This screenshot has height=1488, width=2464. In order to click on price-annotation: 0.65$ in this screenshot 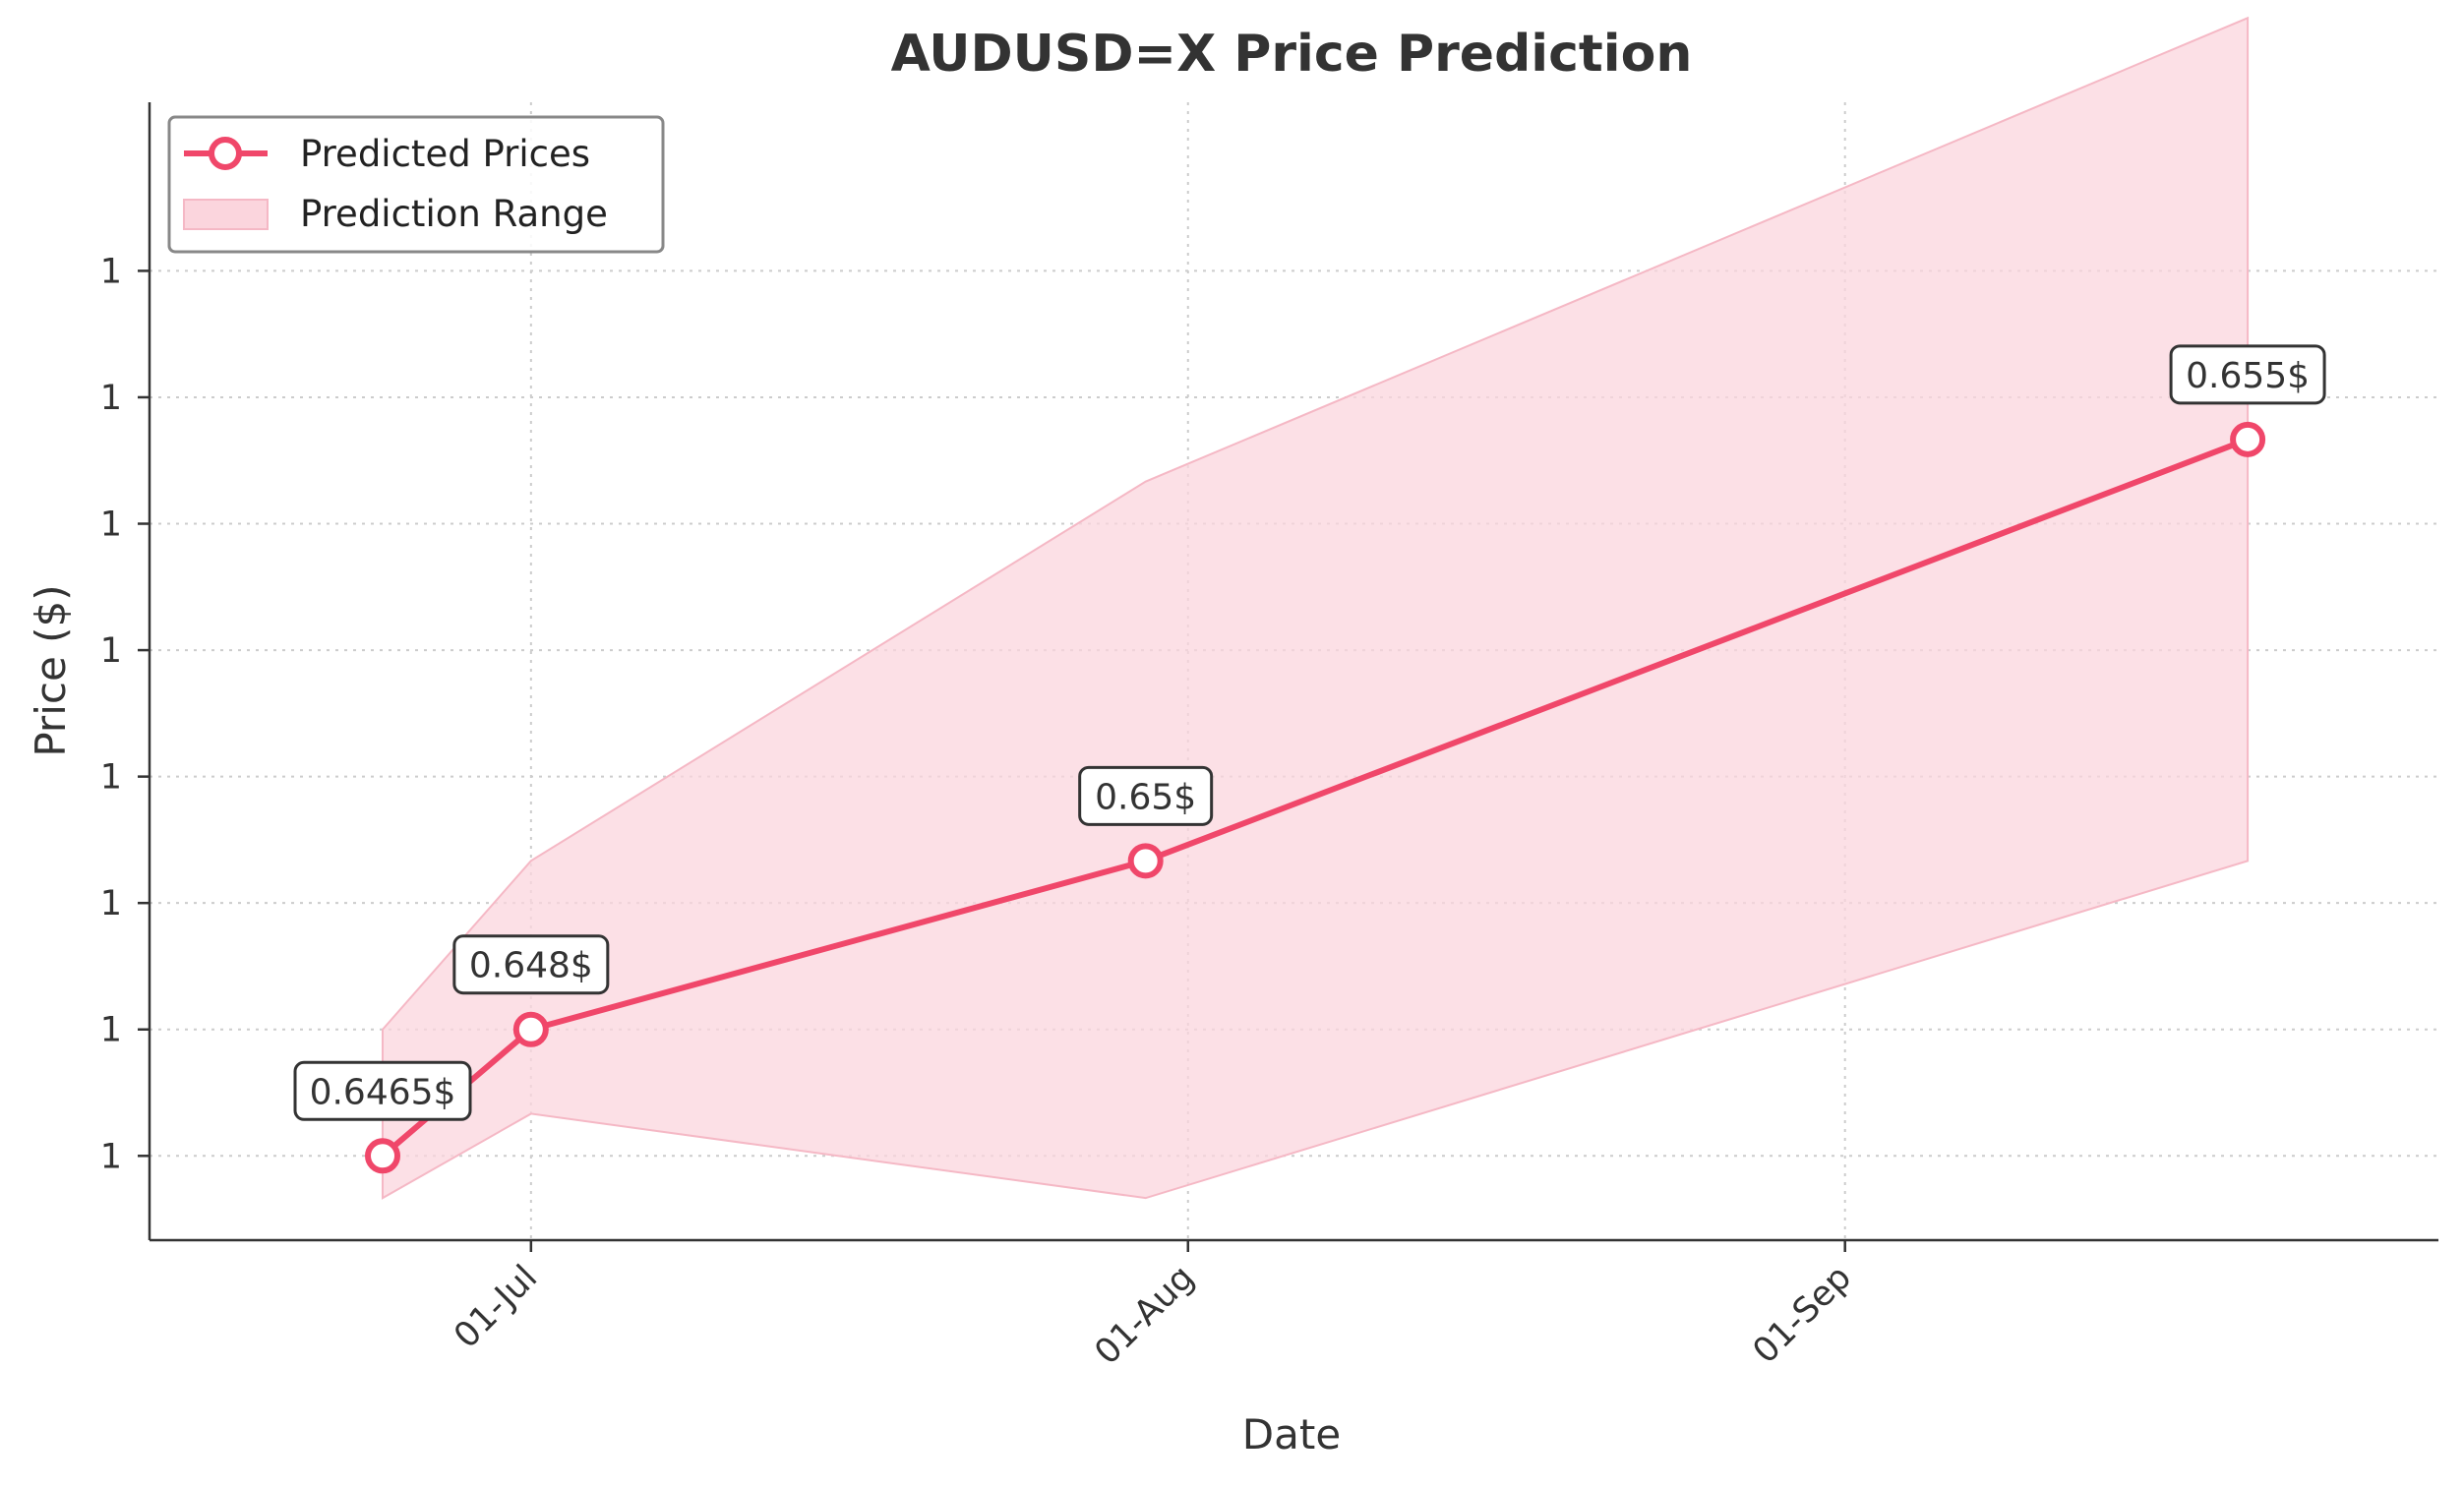, I will do `click(1146, 795)`.